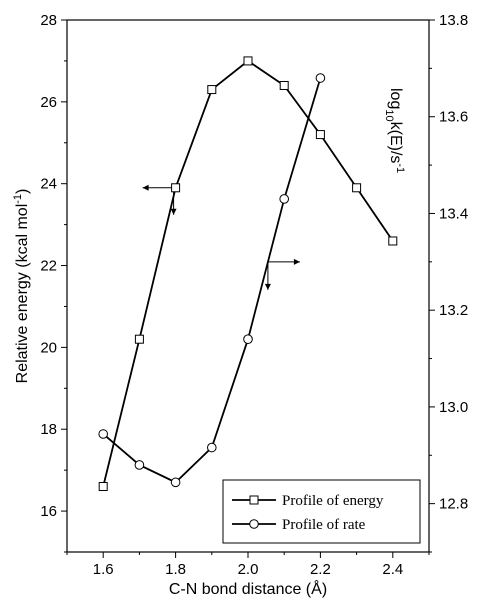 This screenshot has width=502, height=604. I want to click on x-axis-title-end: ), so click(324, 589).